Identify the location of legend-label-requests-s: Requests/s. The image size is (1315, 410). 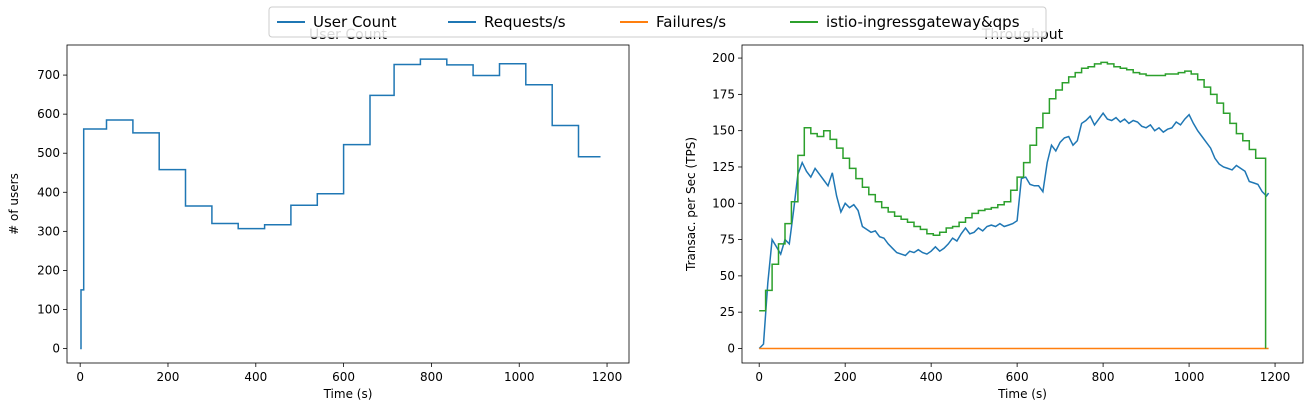
(525, 22).